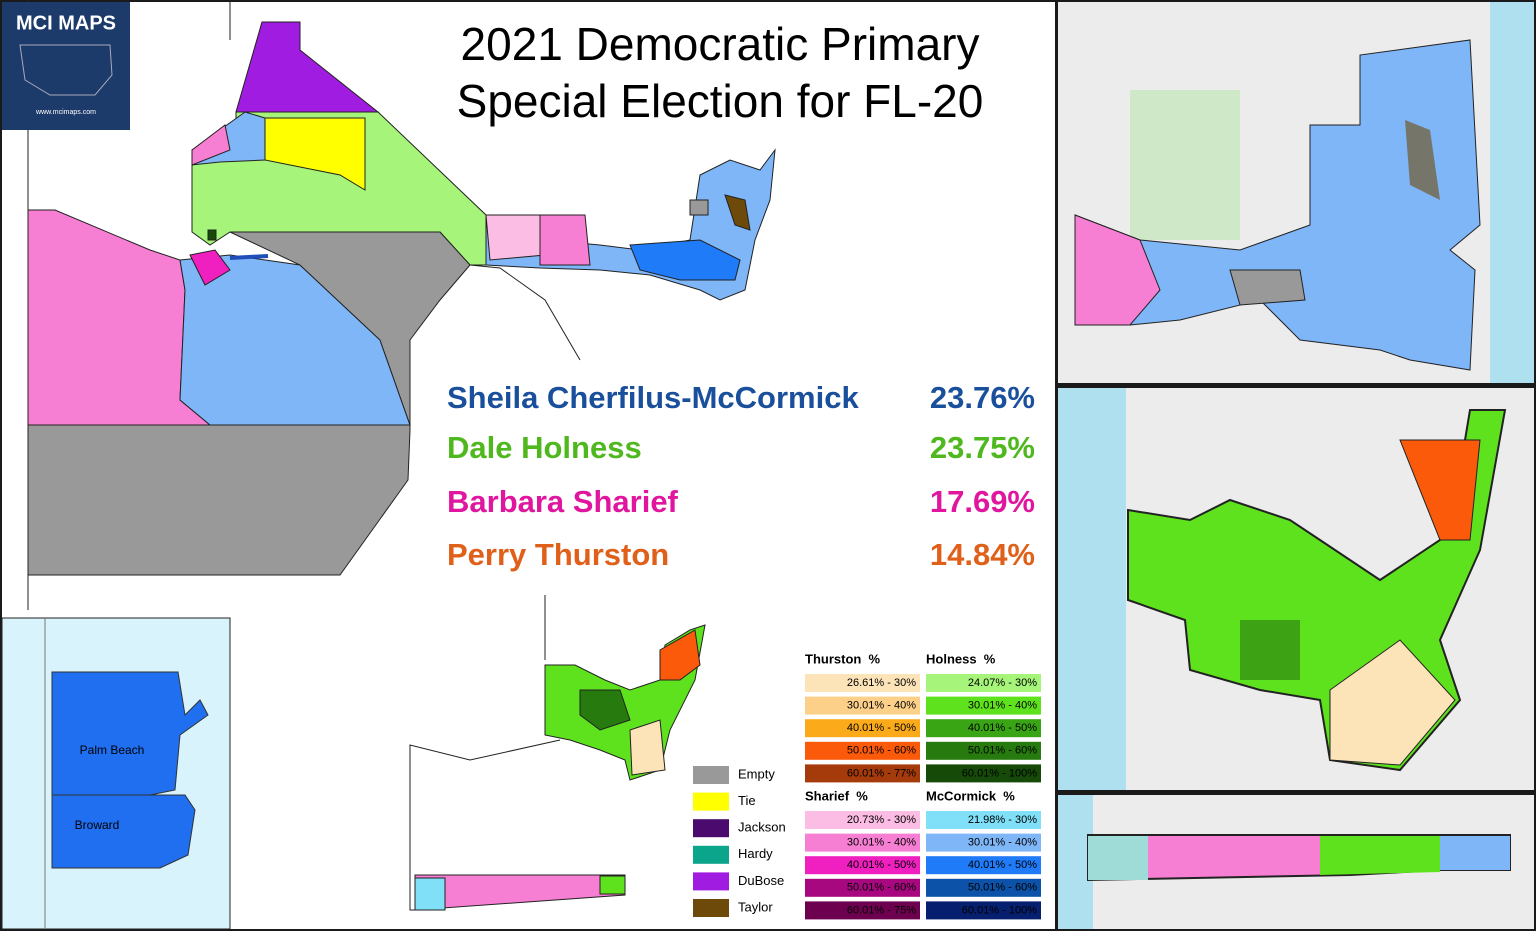 The height and width of the screenshot is (931, 1536). What do you see at coordinates (761, 880) in the screenshot?
I see `legend-label: DuBose` at bounding box center [761, 880].